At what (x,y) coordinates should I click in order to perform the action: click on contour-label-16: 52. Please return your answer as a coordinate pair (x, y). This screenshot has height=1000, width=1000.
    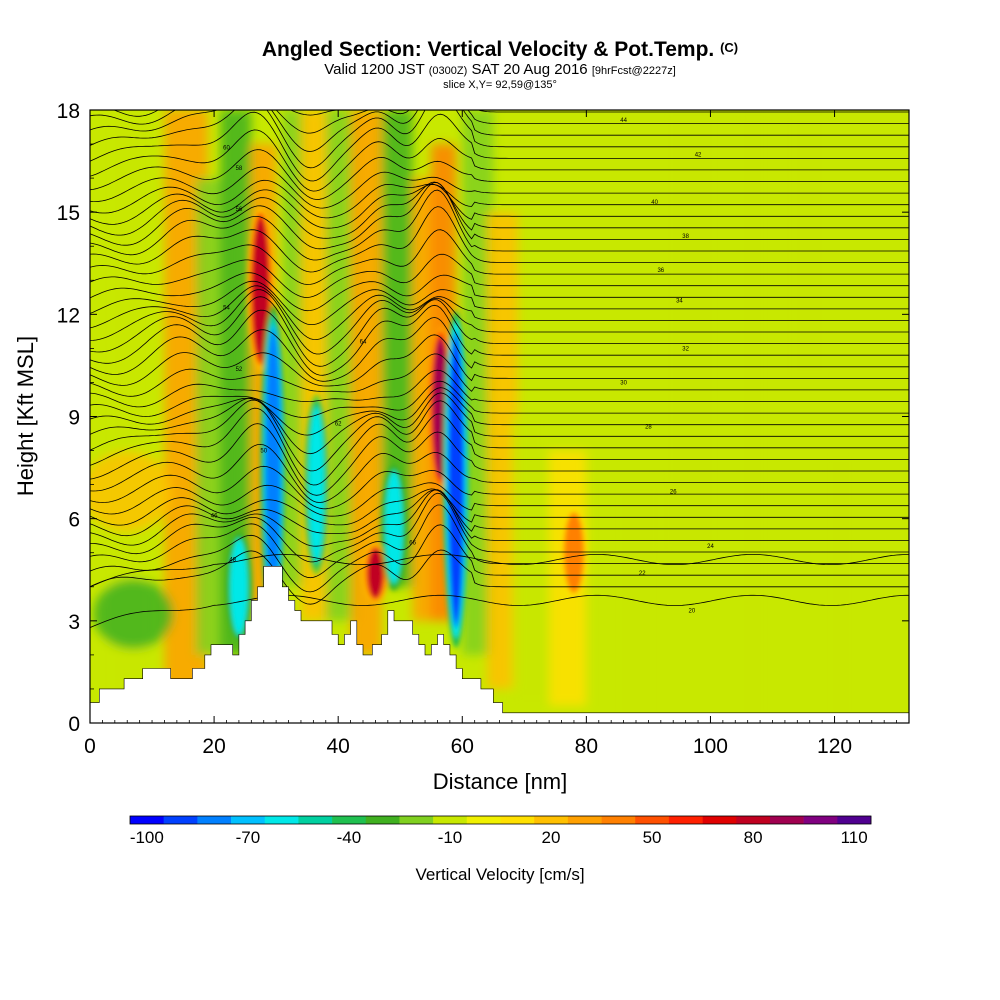
    Looking at the image, I should click on (239, 370).